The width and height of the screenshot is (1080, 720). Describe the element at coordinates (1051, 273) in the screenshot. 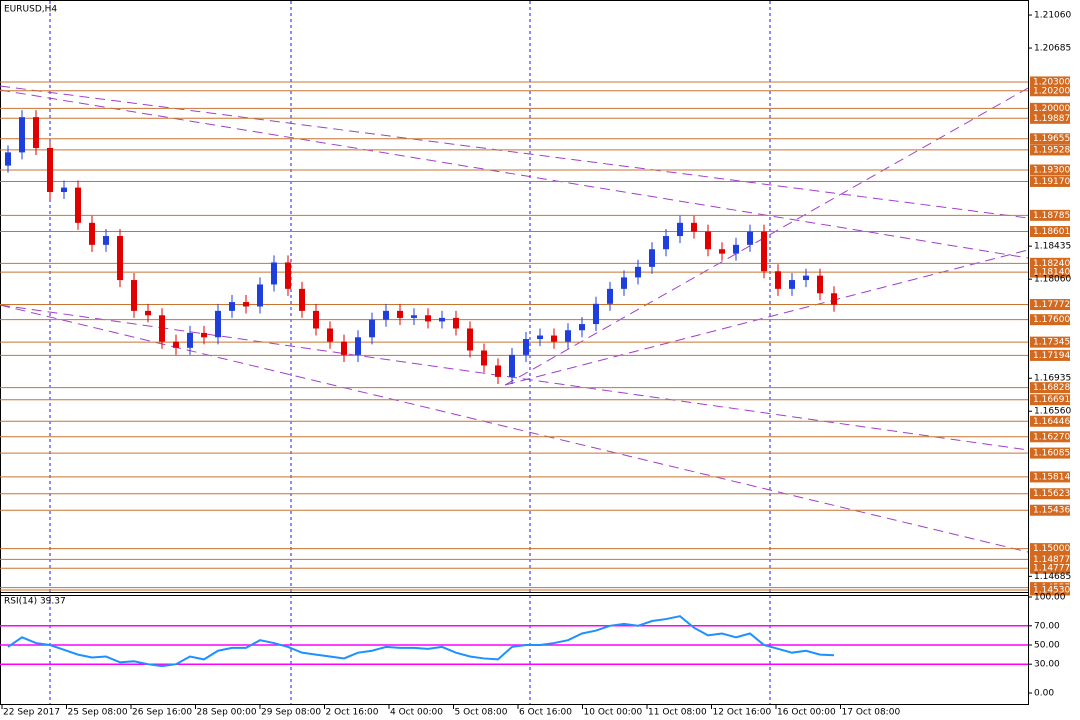

I see `level-label: 1.18140` at that location.